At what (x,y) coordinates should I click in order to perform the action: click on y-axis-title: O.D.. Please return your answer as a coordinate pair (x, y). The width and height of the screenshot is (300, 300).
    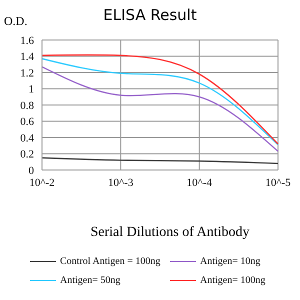
    Looking at the image, I should click on (16, 21).